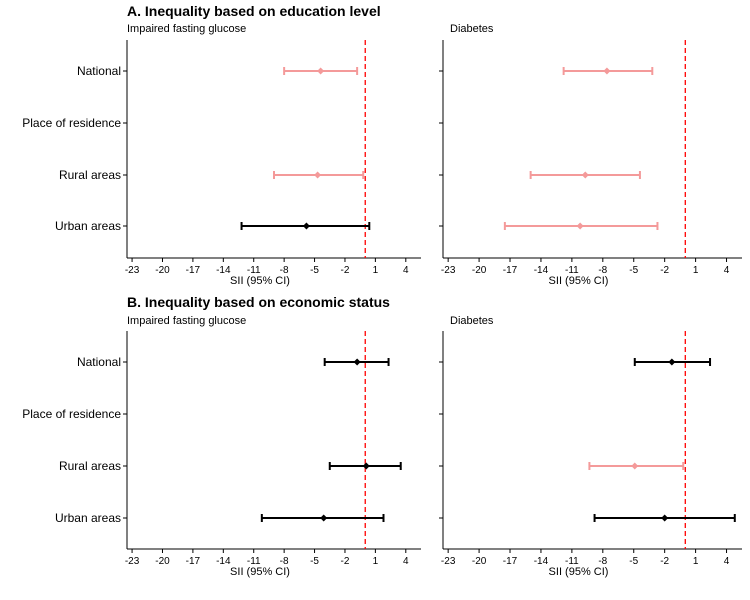 Image resolution: width=750 pixels, height=600 pixels. Describe the element at coordinates (633, 561) in the screenshot. I see `x-tick-label-b-diabetes: -5` at that location.